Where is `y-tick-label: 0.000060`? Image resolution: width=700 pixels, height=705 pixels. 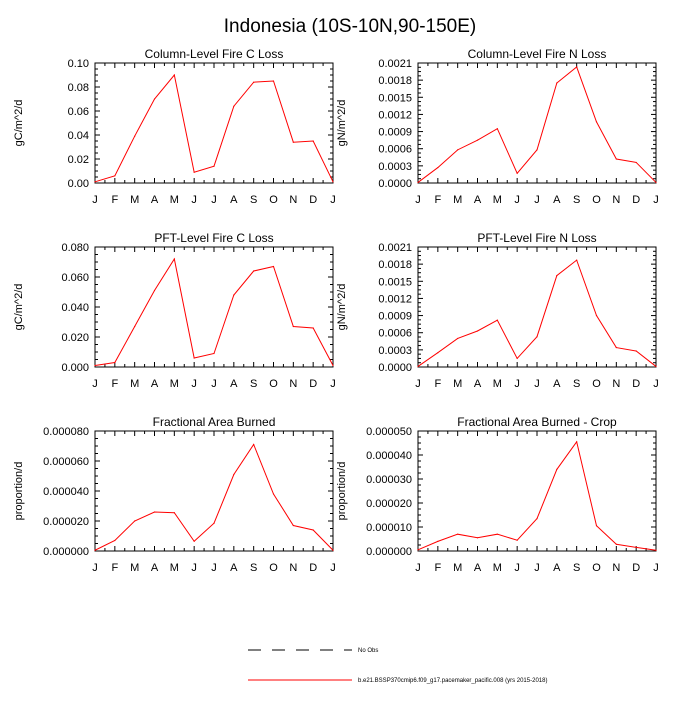
y-tick-label: 0.000060 is located at coordinates (66, 462).